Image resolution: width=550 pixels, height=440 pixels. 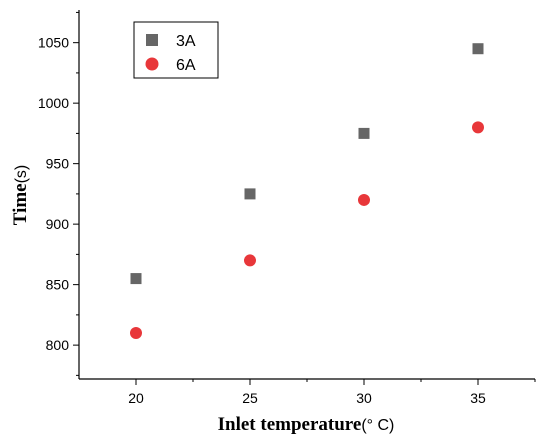 What do you see at coordinates (20, 204) in the screenshot?
I see `y-axis-label: Time` at bounding box center [20, 204].